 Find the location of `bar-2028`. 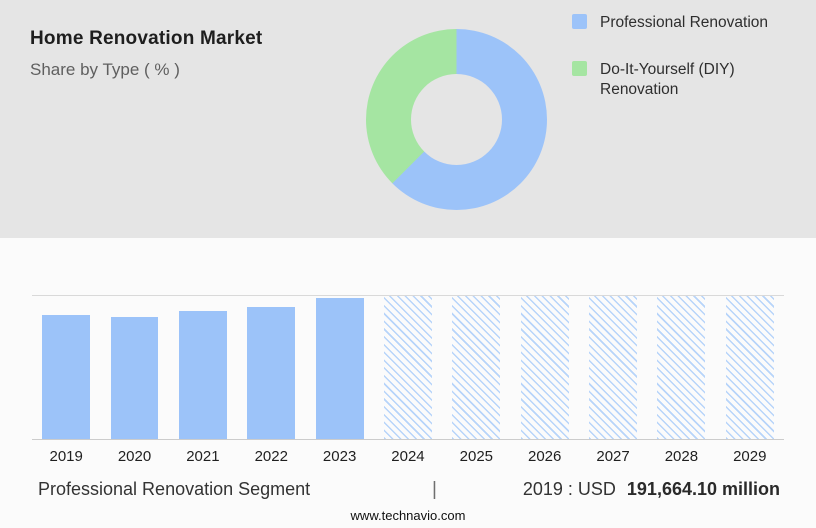

bar-2028 is located at coordinates (681, 367).